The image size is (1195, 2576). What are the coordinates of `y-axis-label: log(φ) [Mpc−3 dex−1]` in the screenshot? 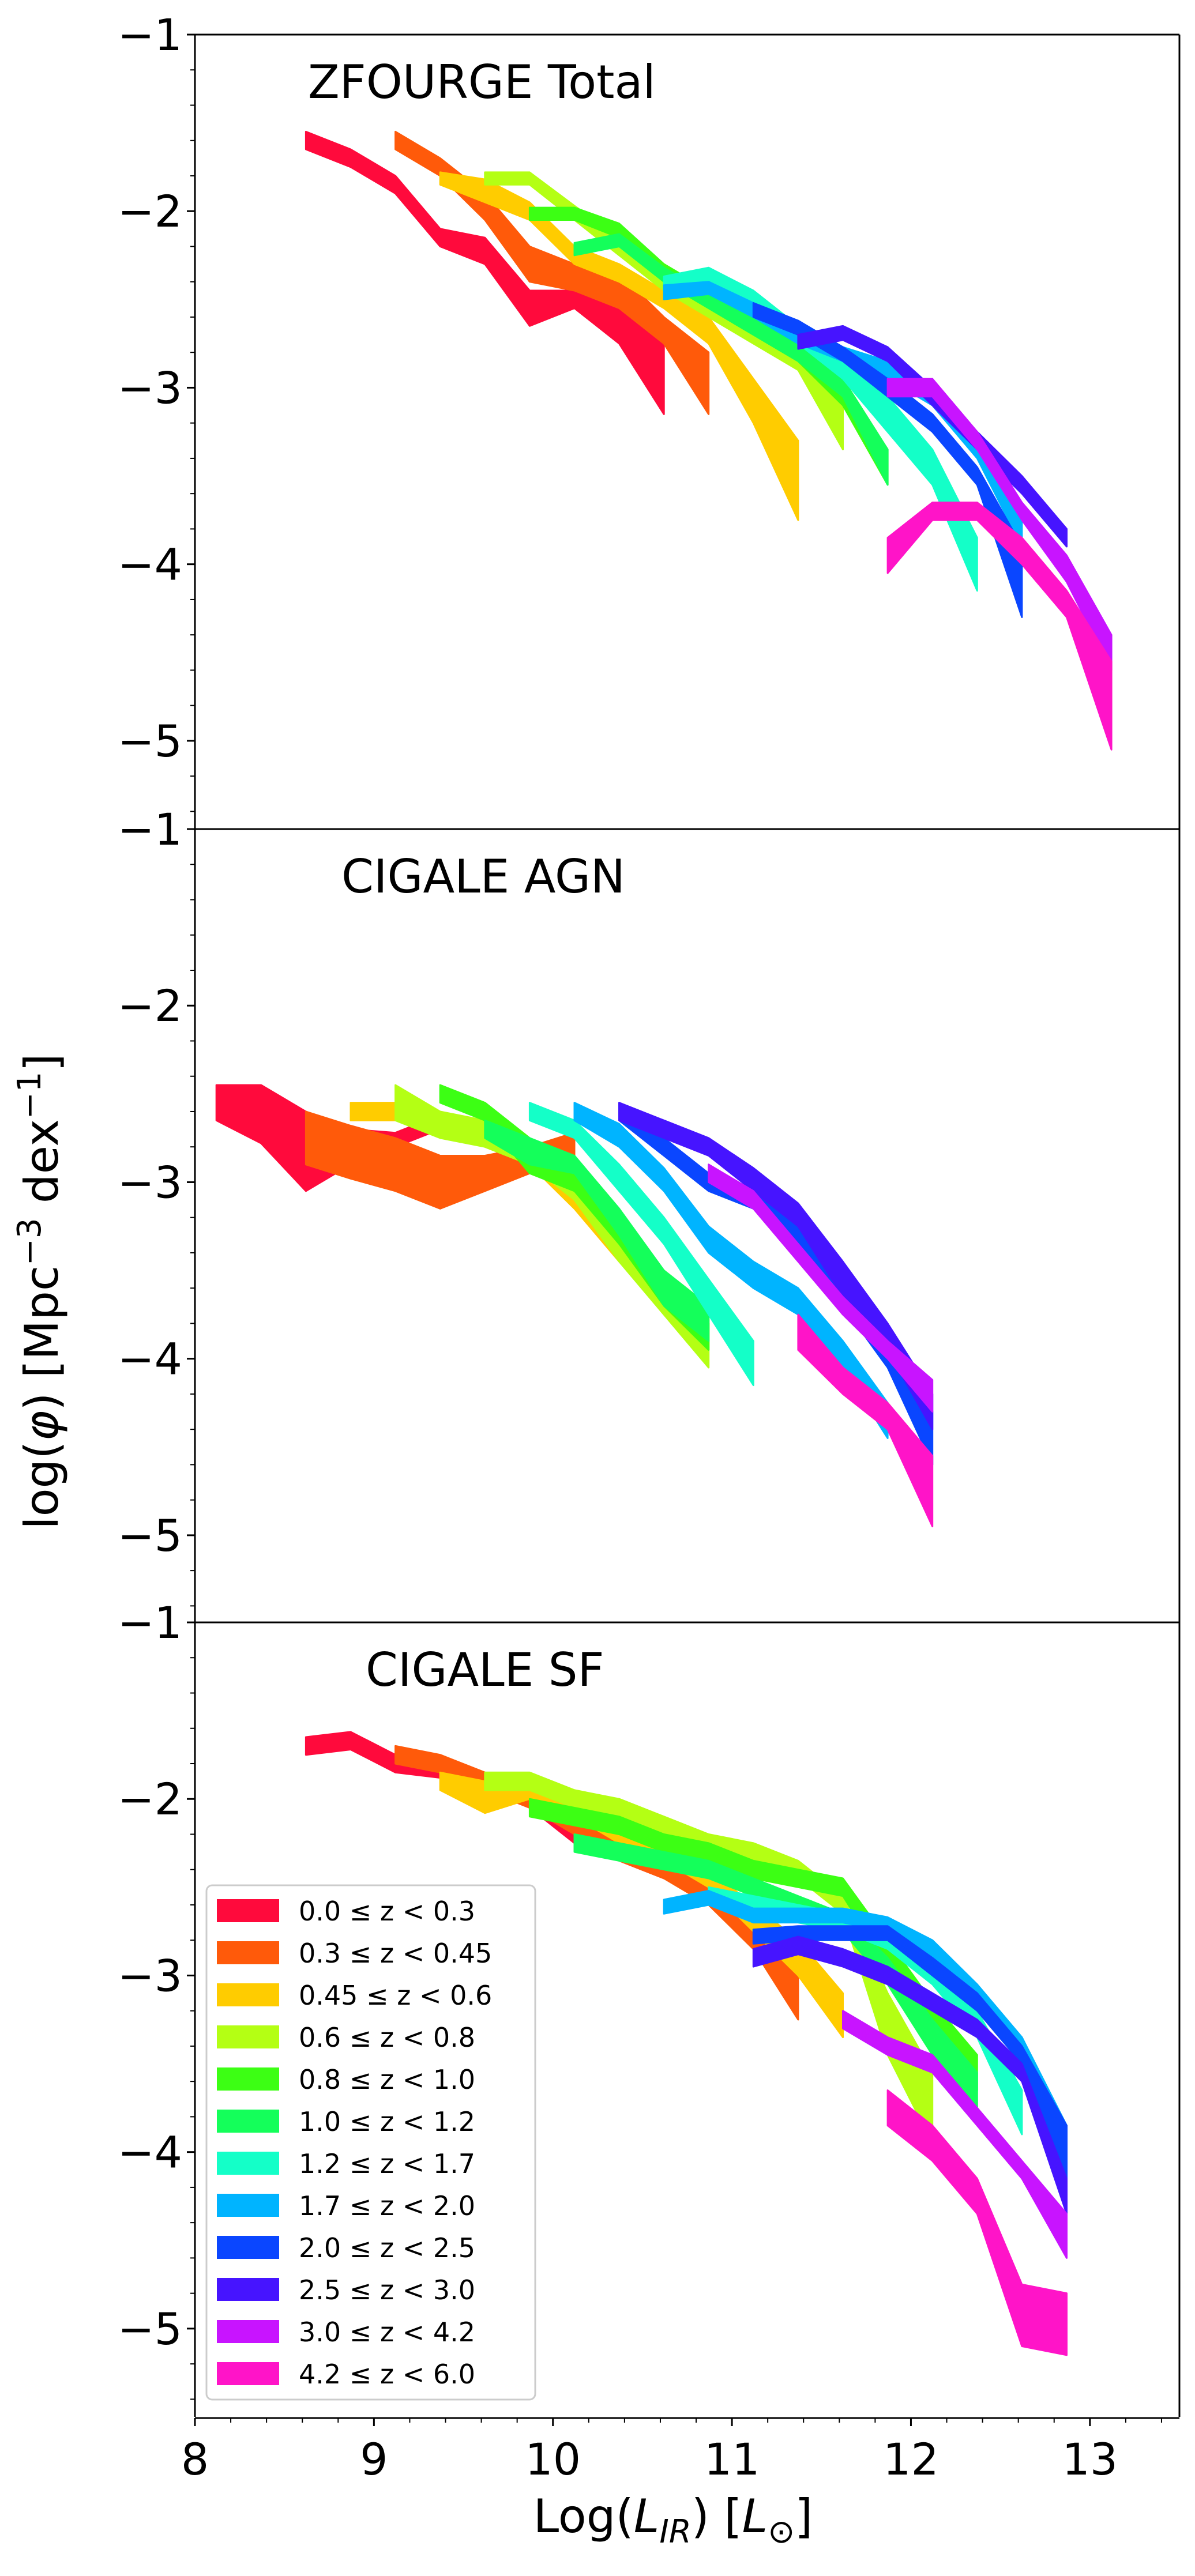 It's located at (40, 1291).